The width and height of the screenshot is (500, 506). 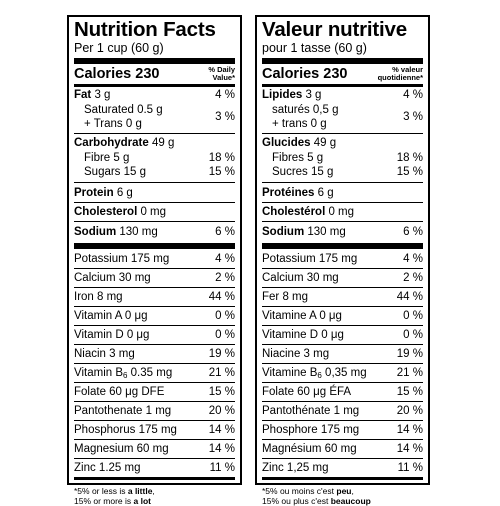 What do you see at coordinates (286, 143) in the screenshot?
I see `carbohydrate-label: Glucides` at bounding box center [286, 143].